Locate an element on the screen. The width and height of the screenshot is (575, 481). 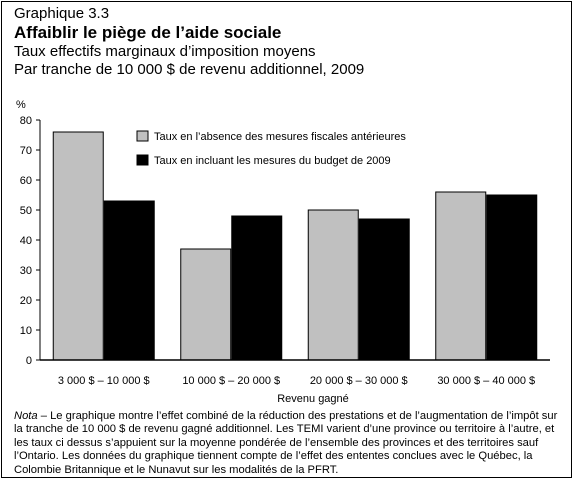
y-tick-label: 0 is located at coordinates (29, 361).